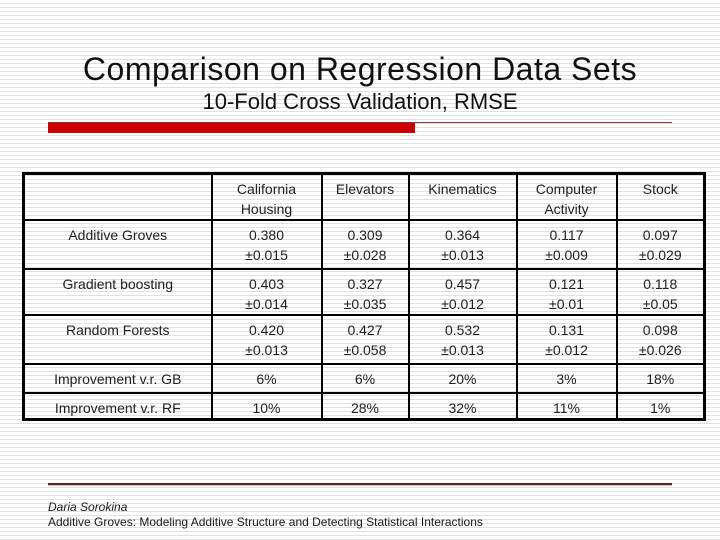  Describe the element at coordinates (566, 196) in the screenshot. I see `header-cell-computer-activity: Computer Activity` at that location.